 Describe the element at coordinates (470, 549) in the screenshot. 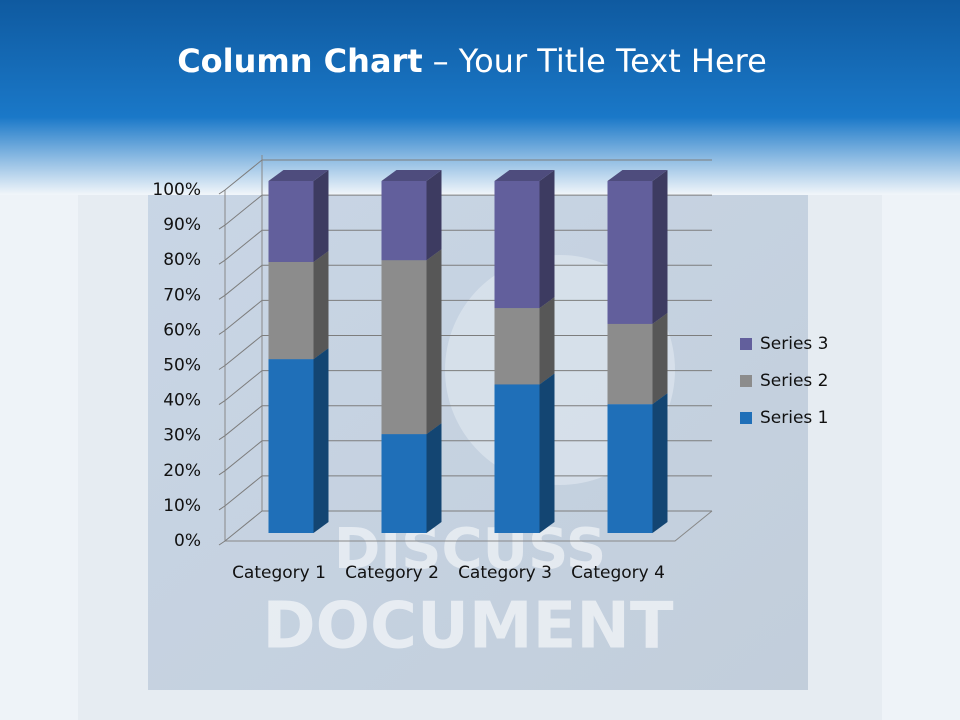

I see `watermark-text: DISCUSS` at that location.